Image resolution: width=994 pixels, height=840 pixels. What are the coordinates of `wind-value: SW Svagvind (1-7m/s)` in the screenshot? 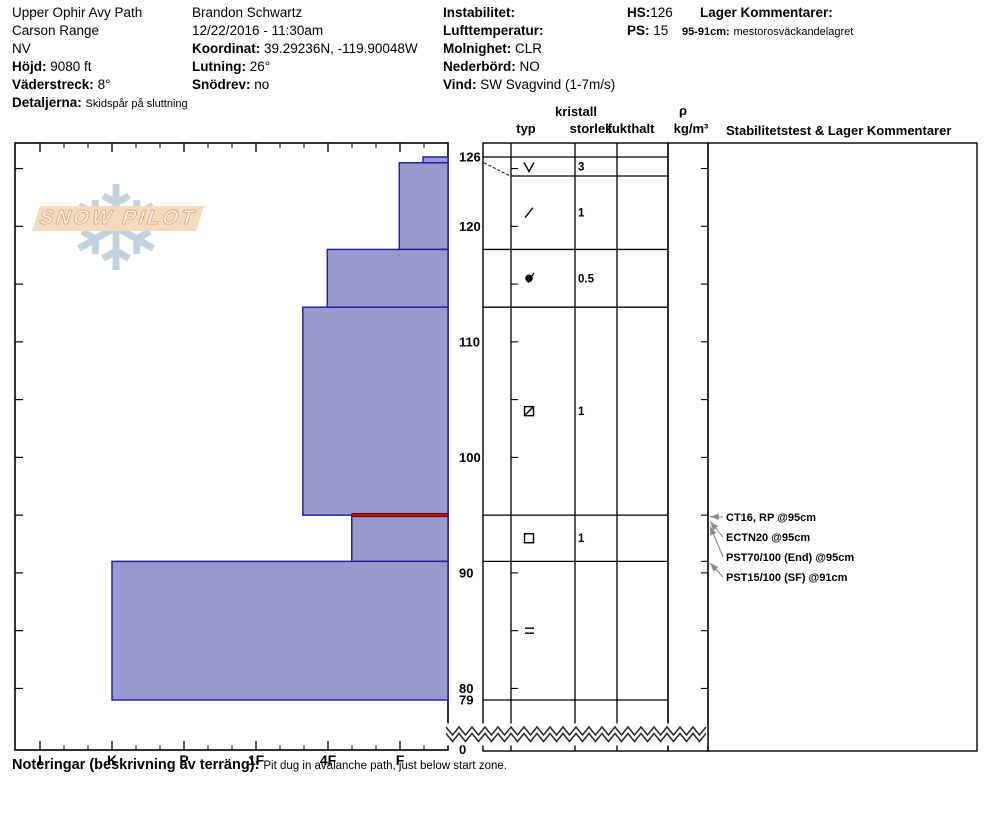 It's located at (548, 84).